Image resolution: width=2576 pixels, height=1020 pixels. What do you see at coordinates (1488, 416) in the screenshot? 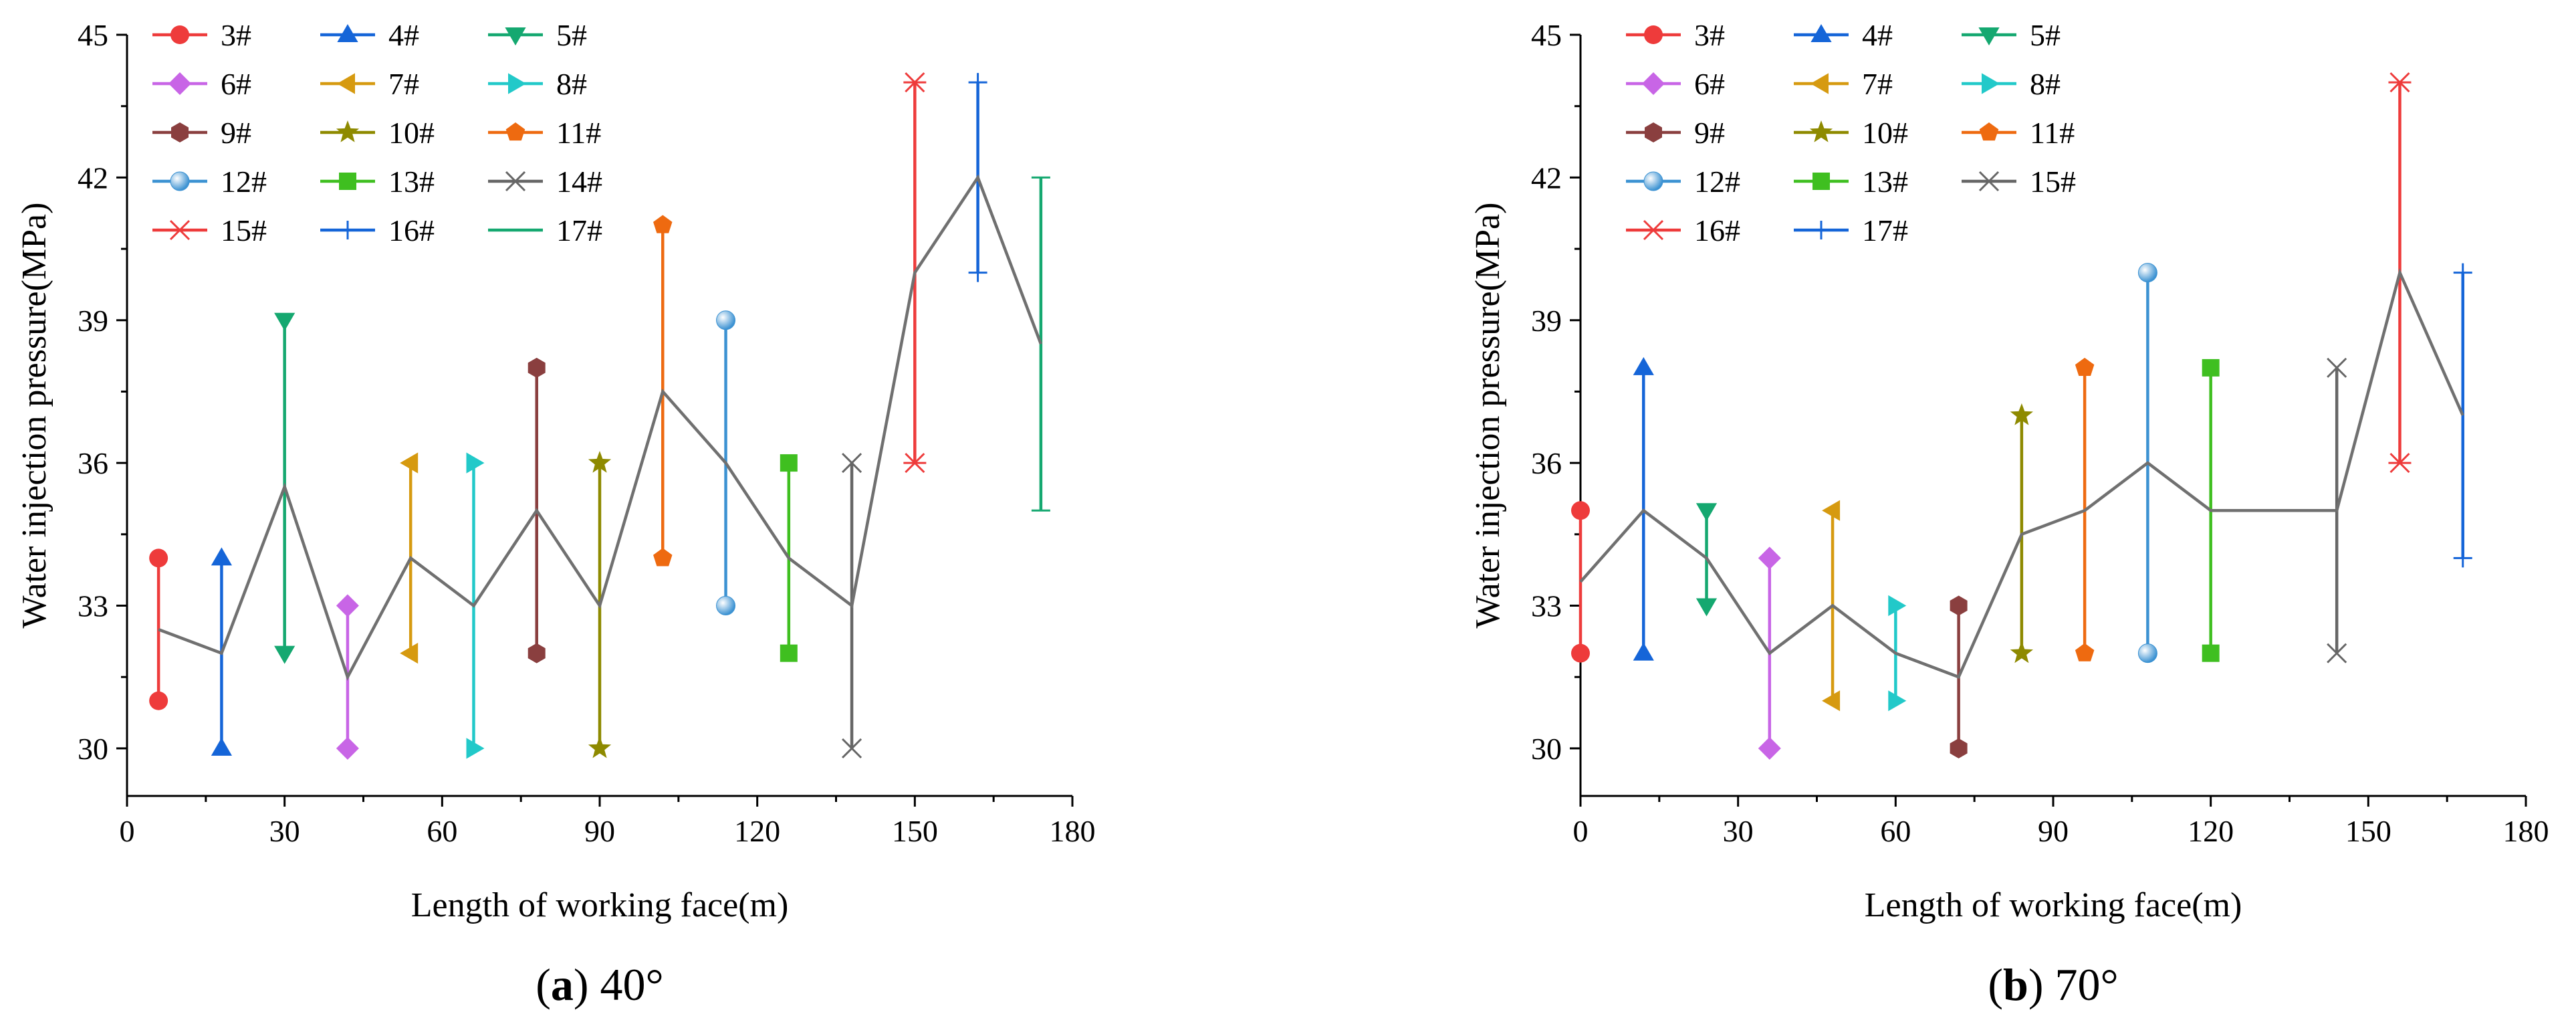
I see `y-axis-title: Water injection pressure(MPa)` at bounding box center [1488, 416].